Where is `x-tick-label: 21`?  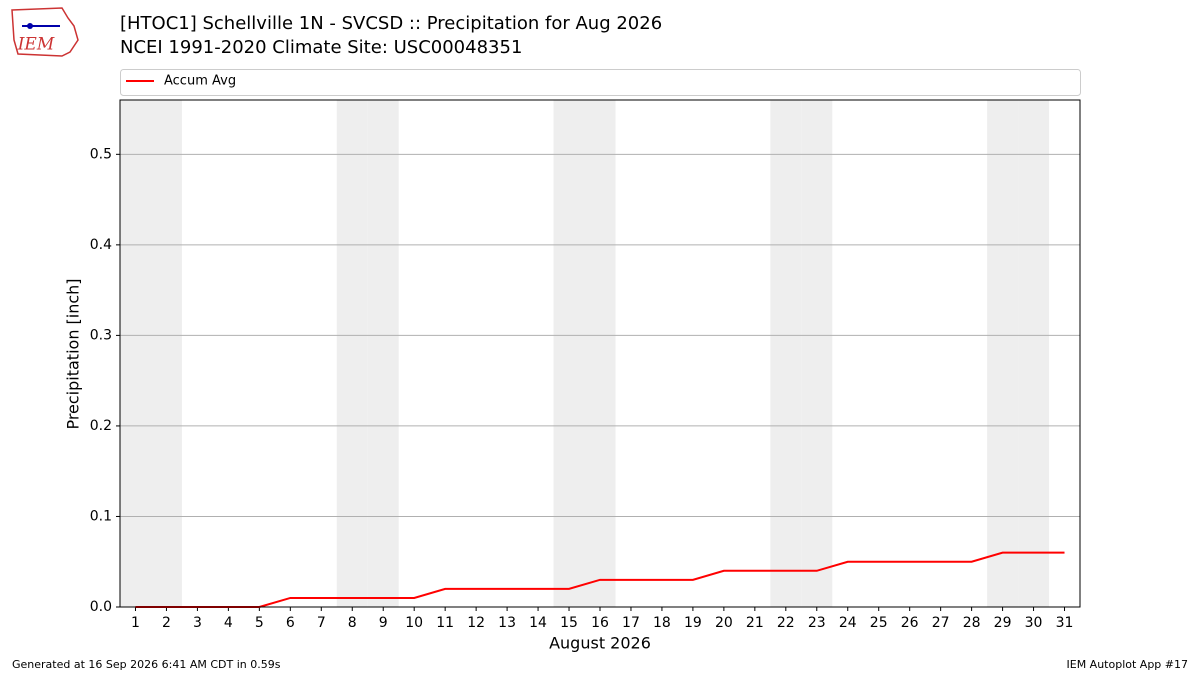
x-tick-label: 21 is located at coordinates (755, 623).